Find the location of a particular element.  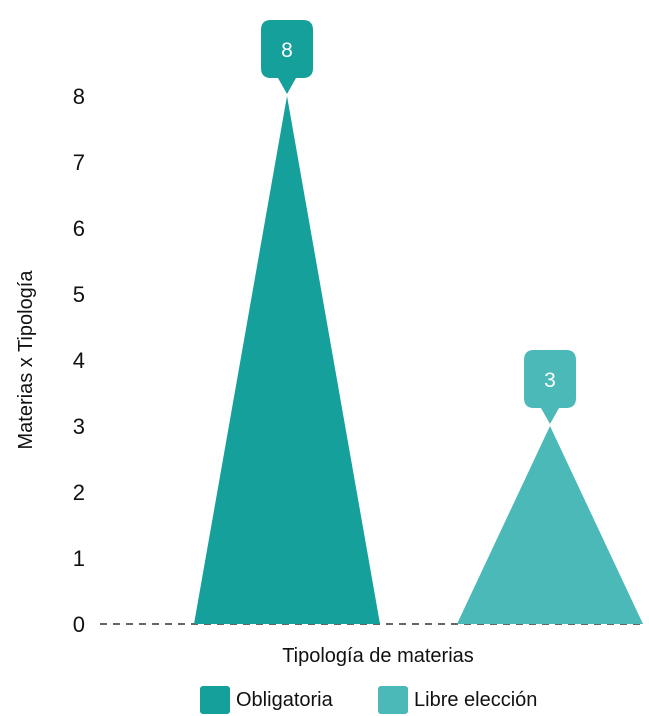

legend-item-libre-eleccion: Libre elección is located at coordinates (457, 700).